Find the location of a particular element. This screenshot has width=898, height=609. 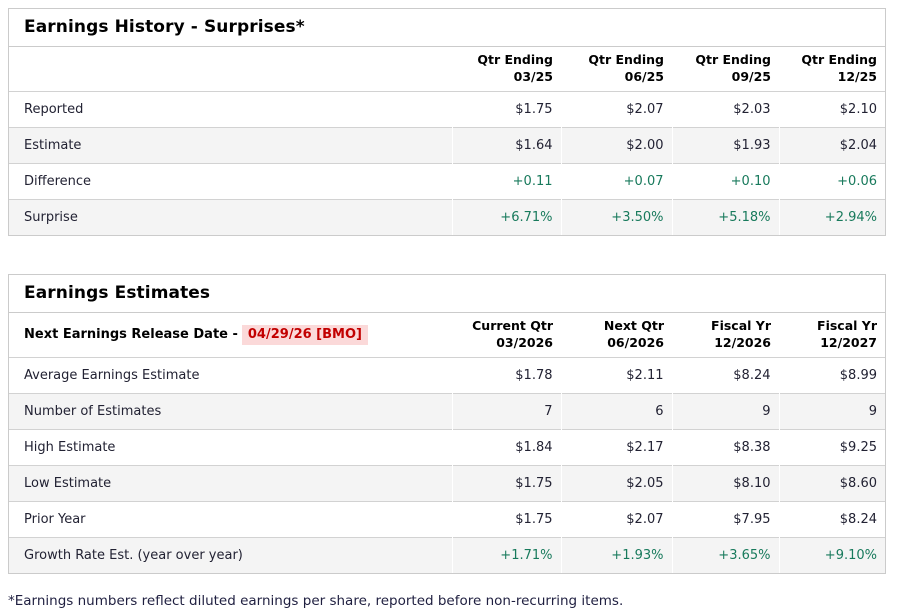

column-header-line2: 03/25 is located at coordinates (533, 76).